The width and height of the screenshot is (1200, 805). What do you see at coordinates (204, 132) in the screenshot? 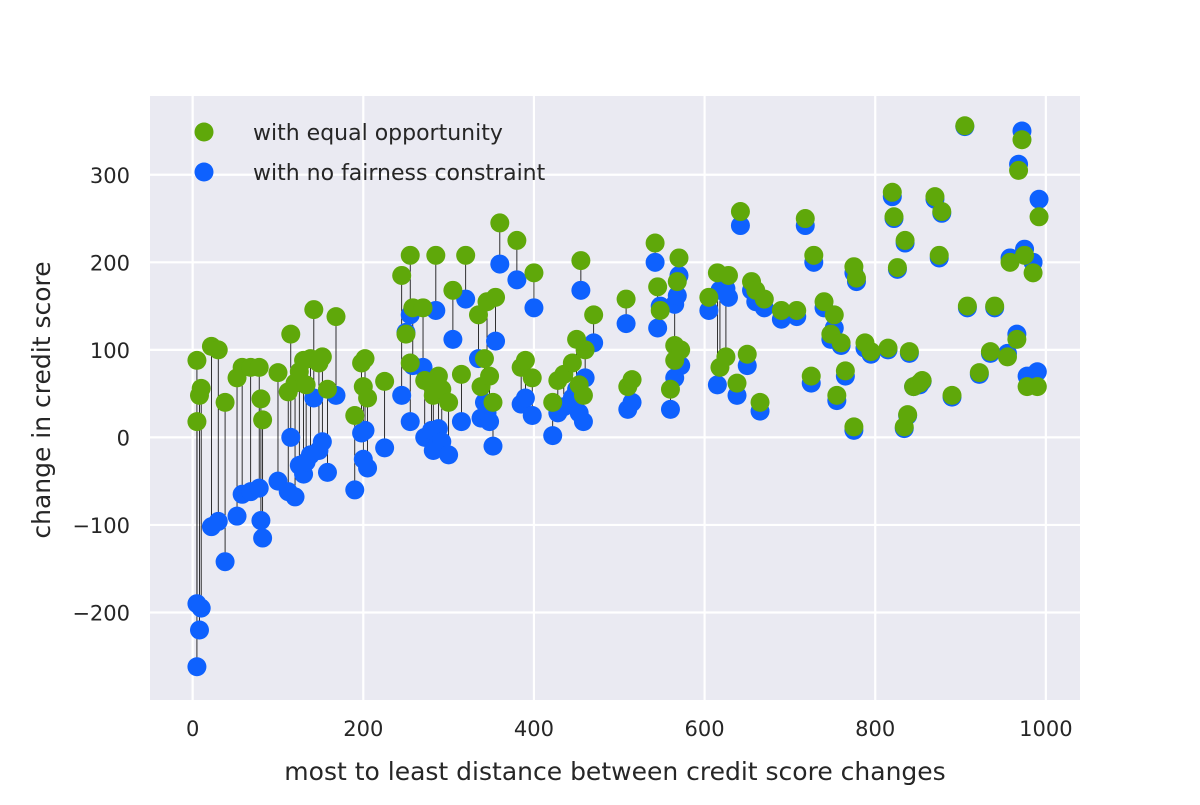
I see `legend-marker-equal-opportunity` at bounding box center [204, 132].